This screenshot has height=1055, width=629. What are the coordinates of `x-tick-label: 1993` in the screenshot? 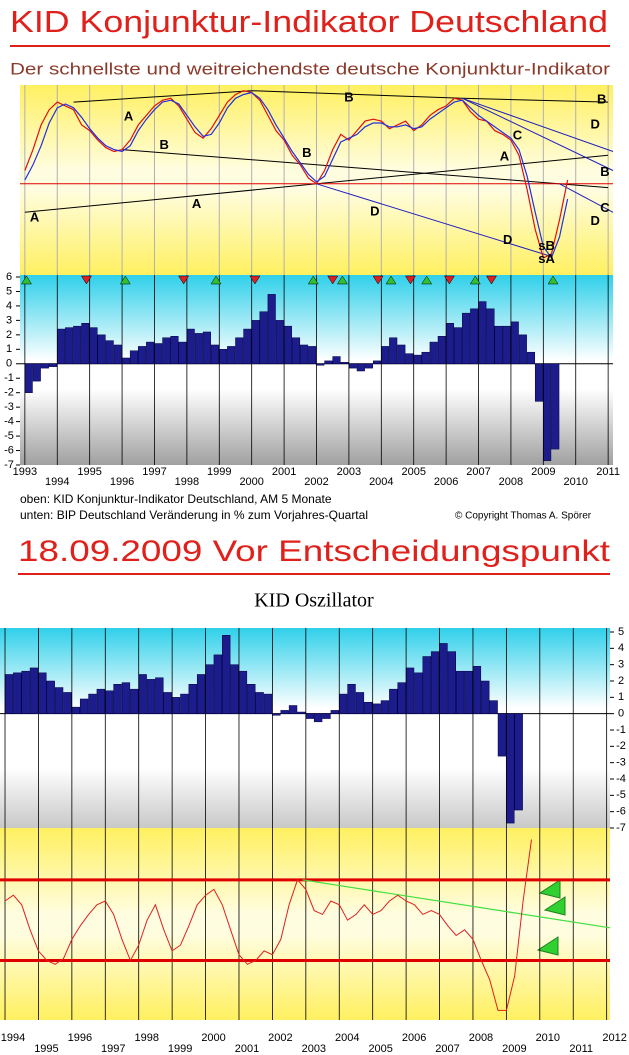 It's located at (25, 472).